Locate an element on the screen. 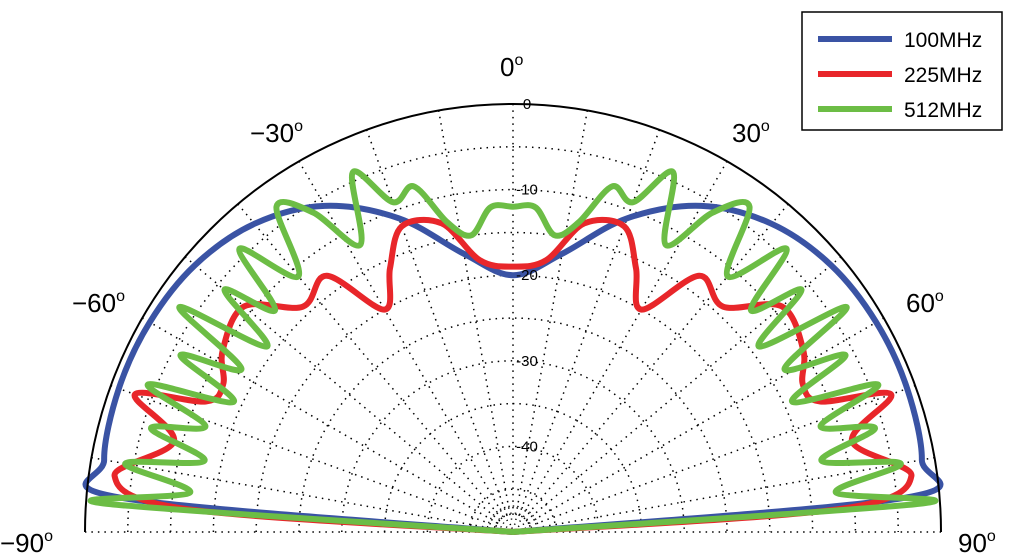 The height and width of the screenshot is (554, 1014). radial-tick-label: -10 is located at coordinates (527, 190).